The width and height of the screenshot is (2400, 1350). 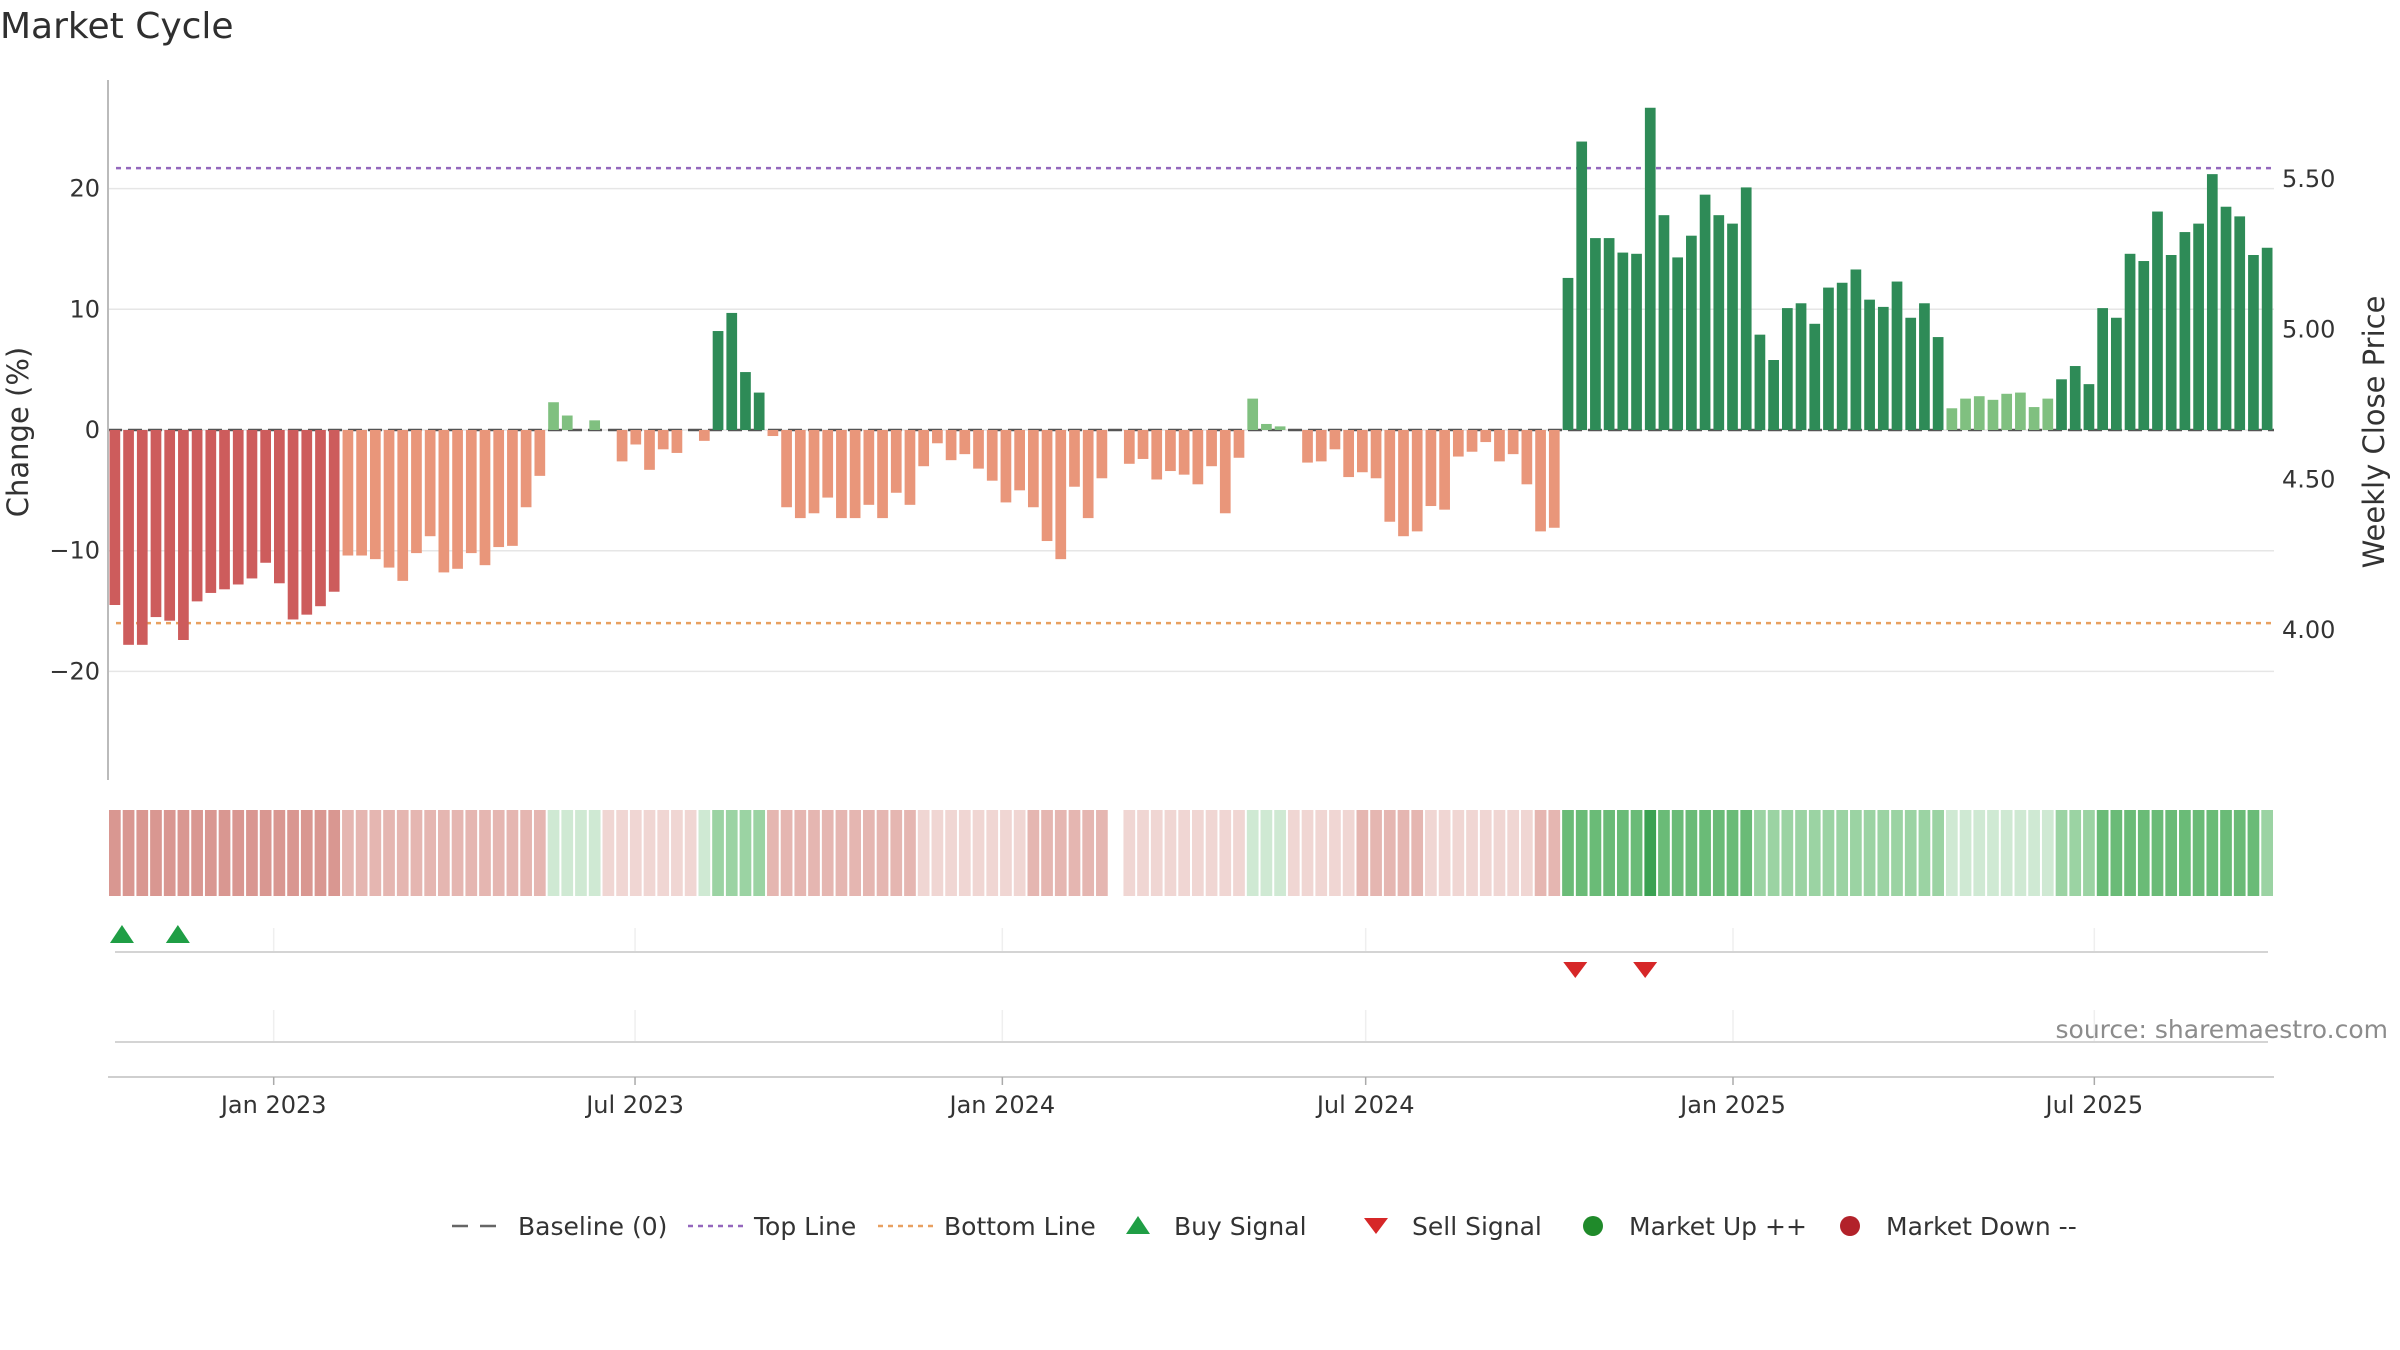 What do you see at coordinates (1718, 1226) in the screenshot?
I see `legend-label: Market Up ++` at bounding box center [1718, 1226].